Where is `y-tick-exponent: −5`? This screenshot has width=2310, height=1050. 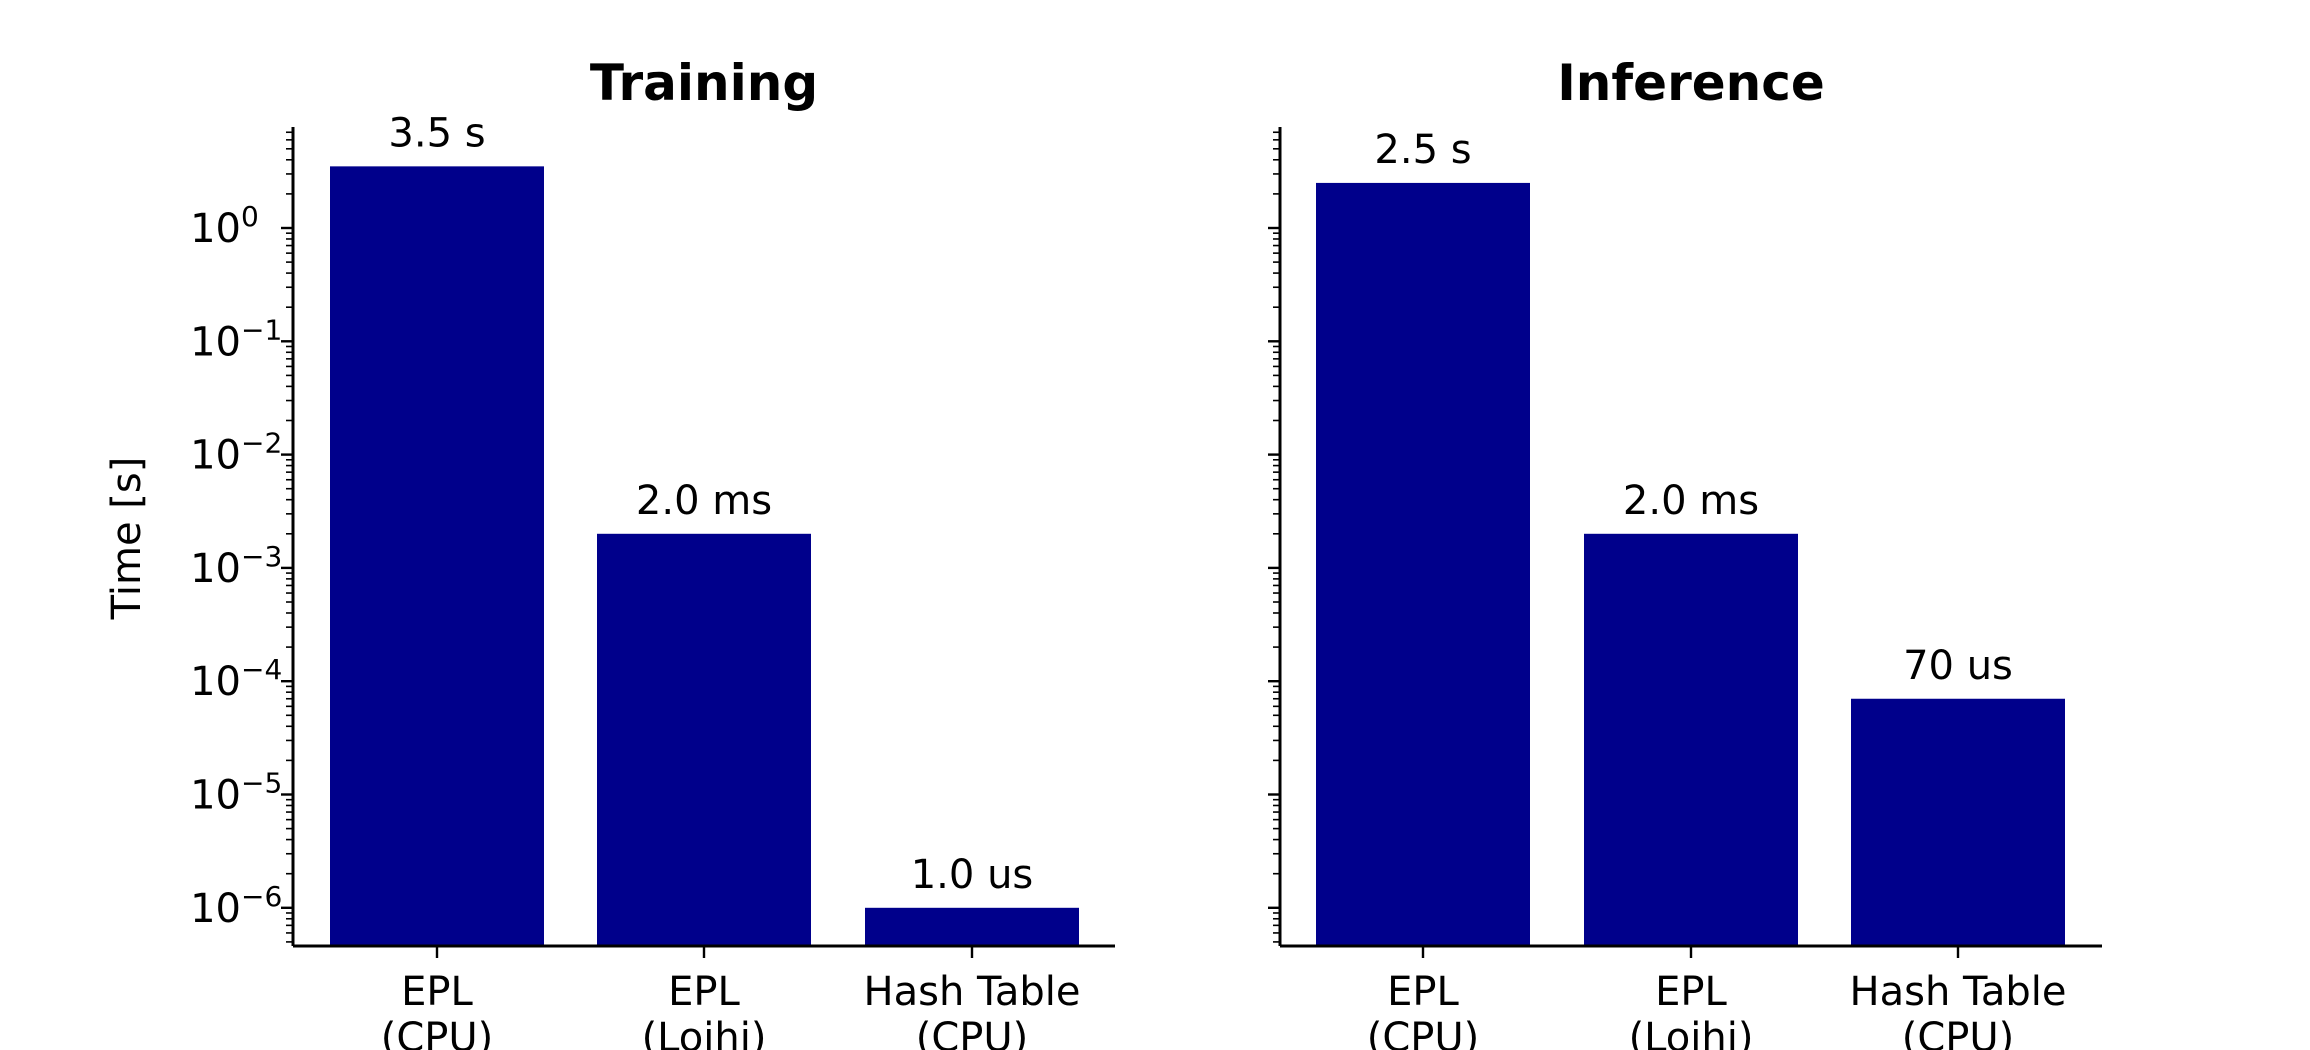 y-tick-exponent: −5 is located at coordinates (261, 783).